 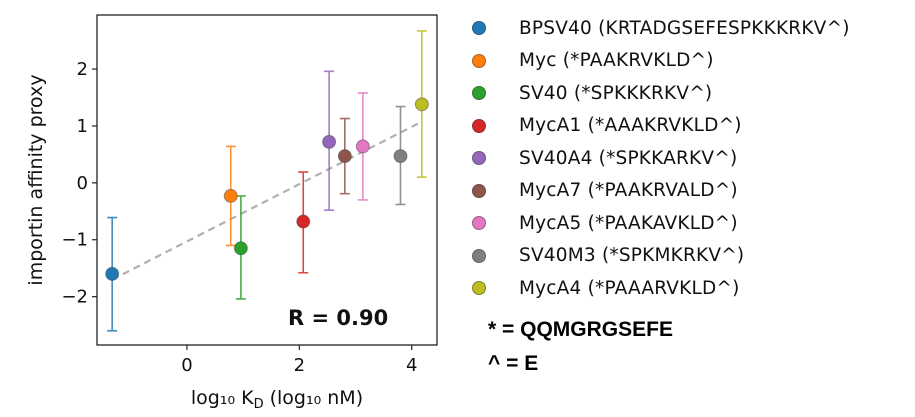 What do you see at coordinates (74, 297) in the screenshot?
I see `y-tick-label: −2` at bounding box center [74, 297].